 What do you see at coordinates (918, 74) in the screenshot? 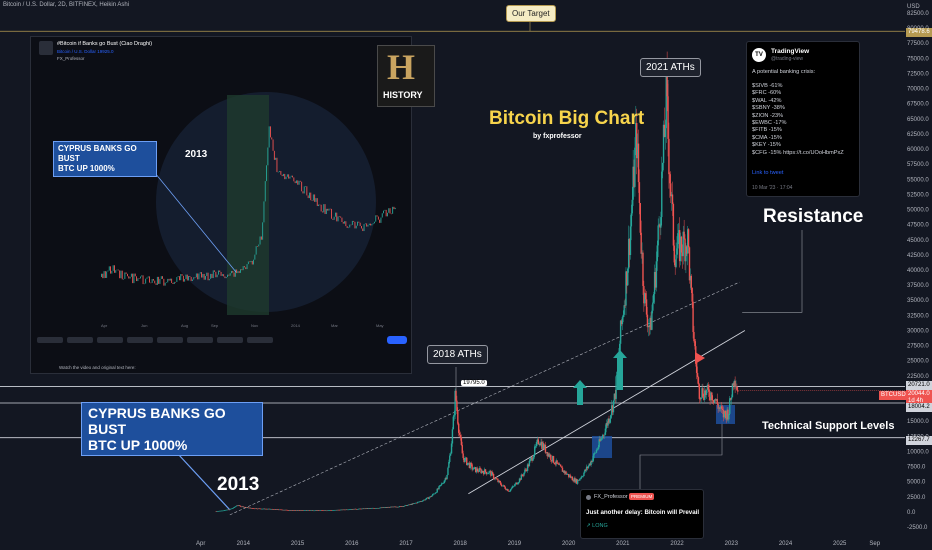
I see `y-tick-label: 72500.0` at bounding box center [918, 74].